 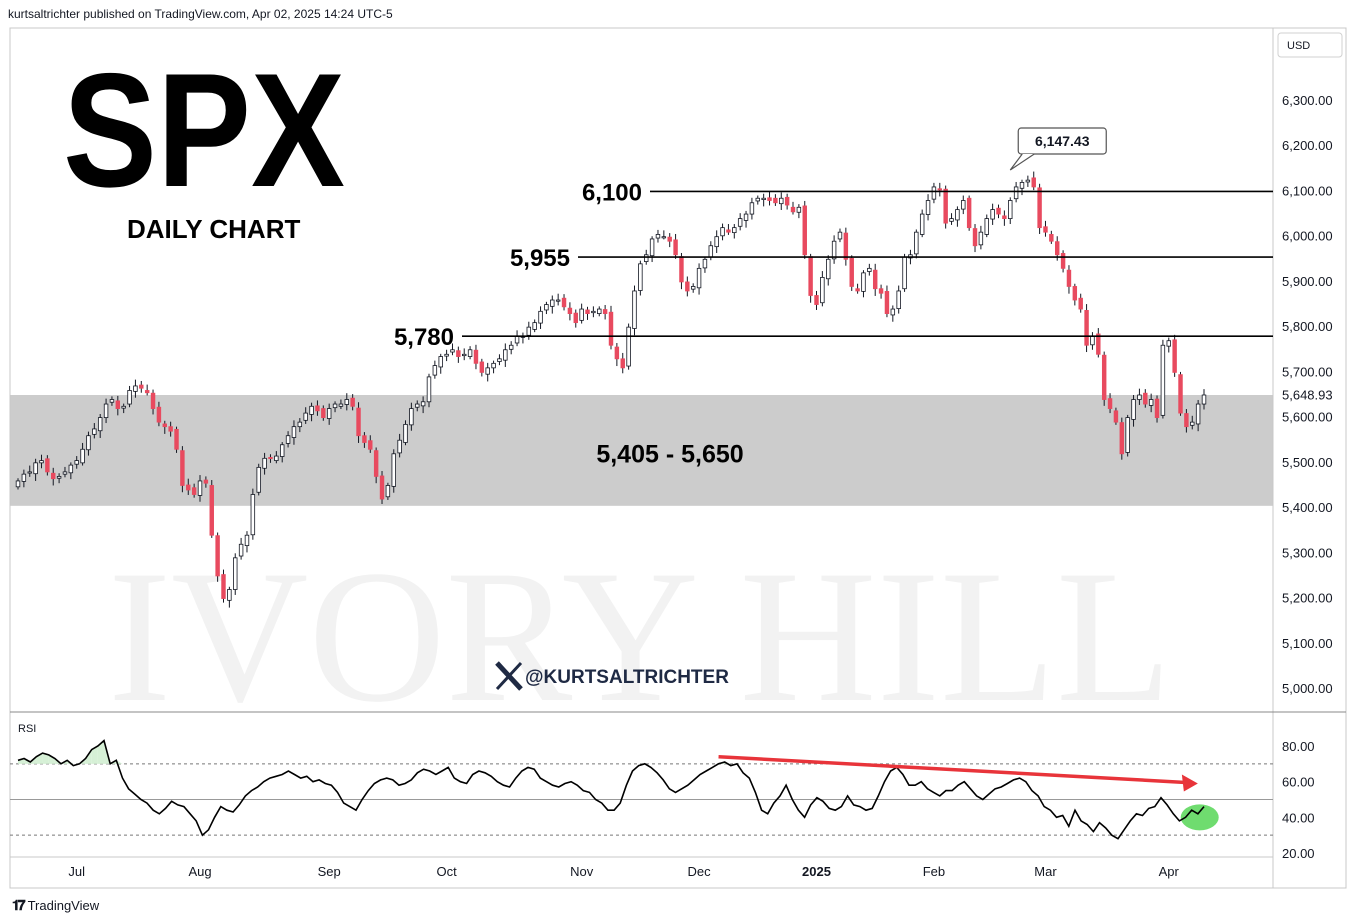 I want to click on rsi-tick: 60.00, so click(x=1298, y=782).